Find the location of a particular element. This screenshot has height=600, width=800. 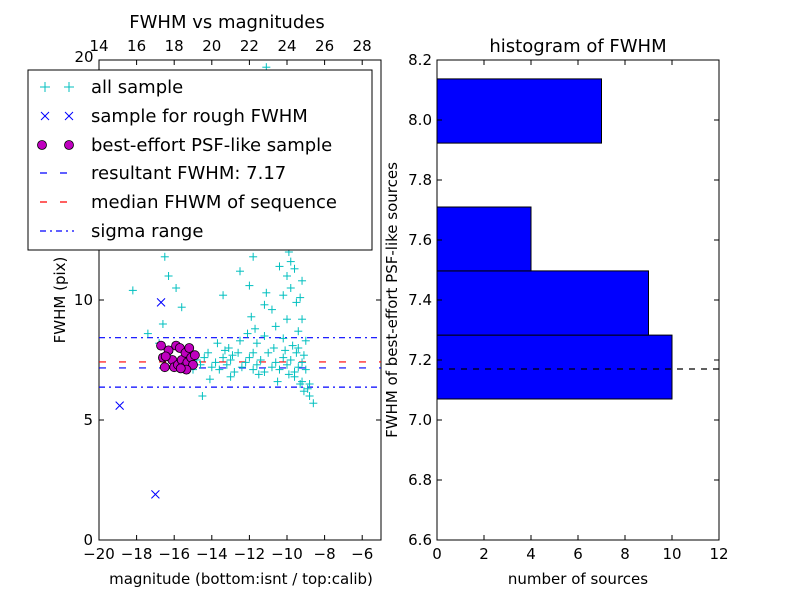

legend-label: resultant FWHM: 7.17 is located at coordinates (188, 173).